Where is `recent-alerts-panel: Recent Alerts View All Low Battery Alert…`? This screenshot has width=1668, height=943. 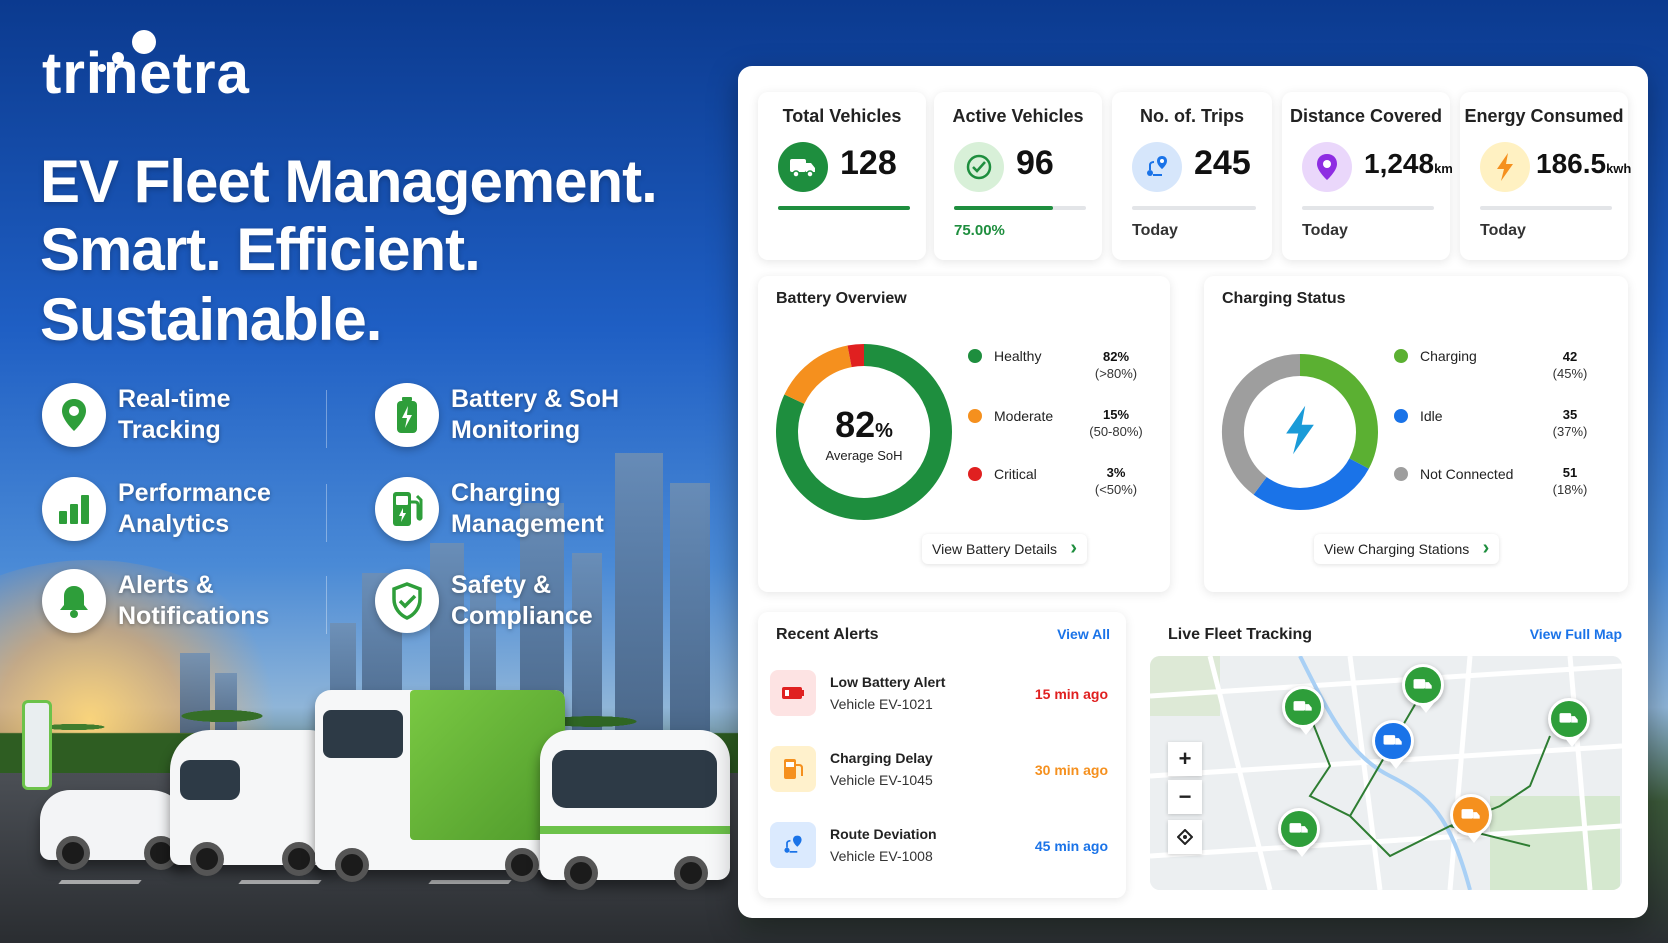 recent-alerts-panel: Recent Alerts View All Low Battery Alert… is located at coordinates (942, 755).